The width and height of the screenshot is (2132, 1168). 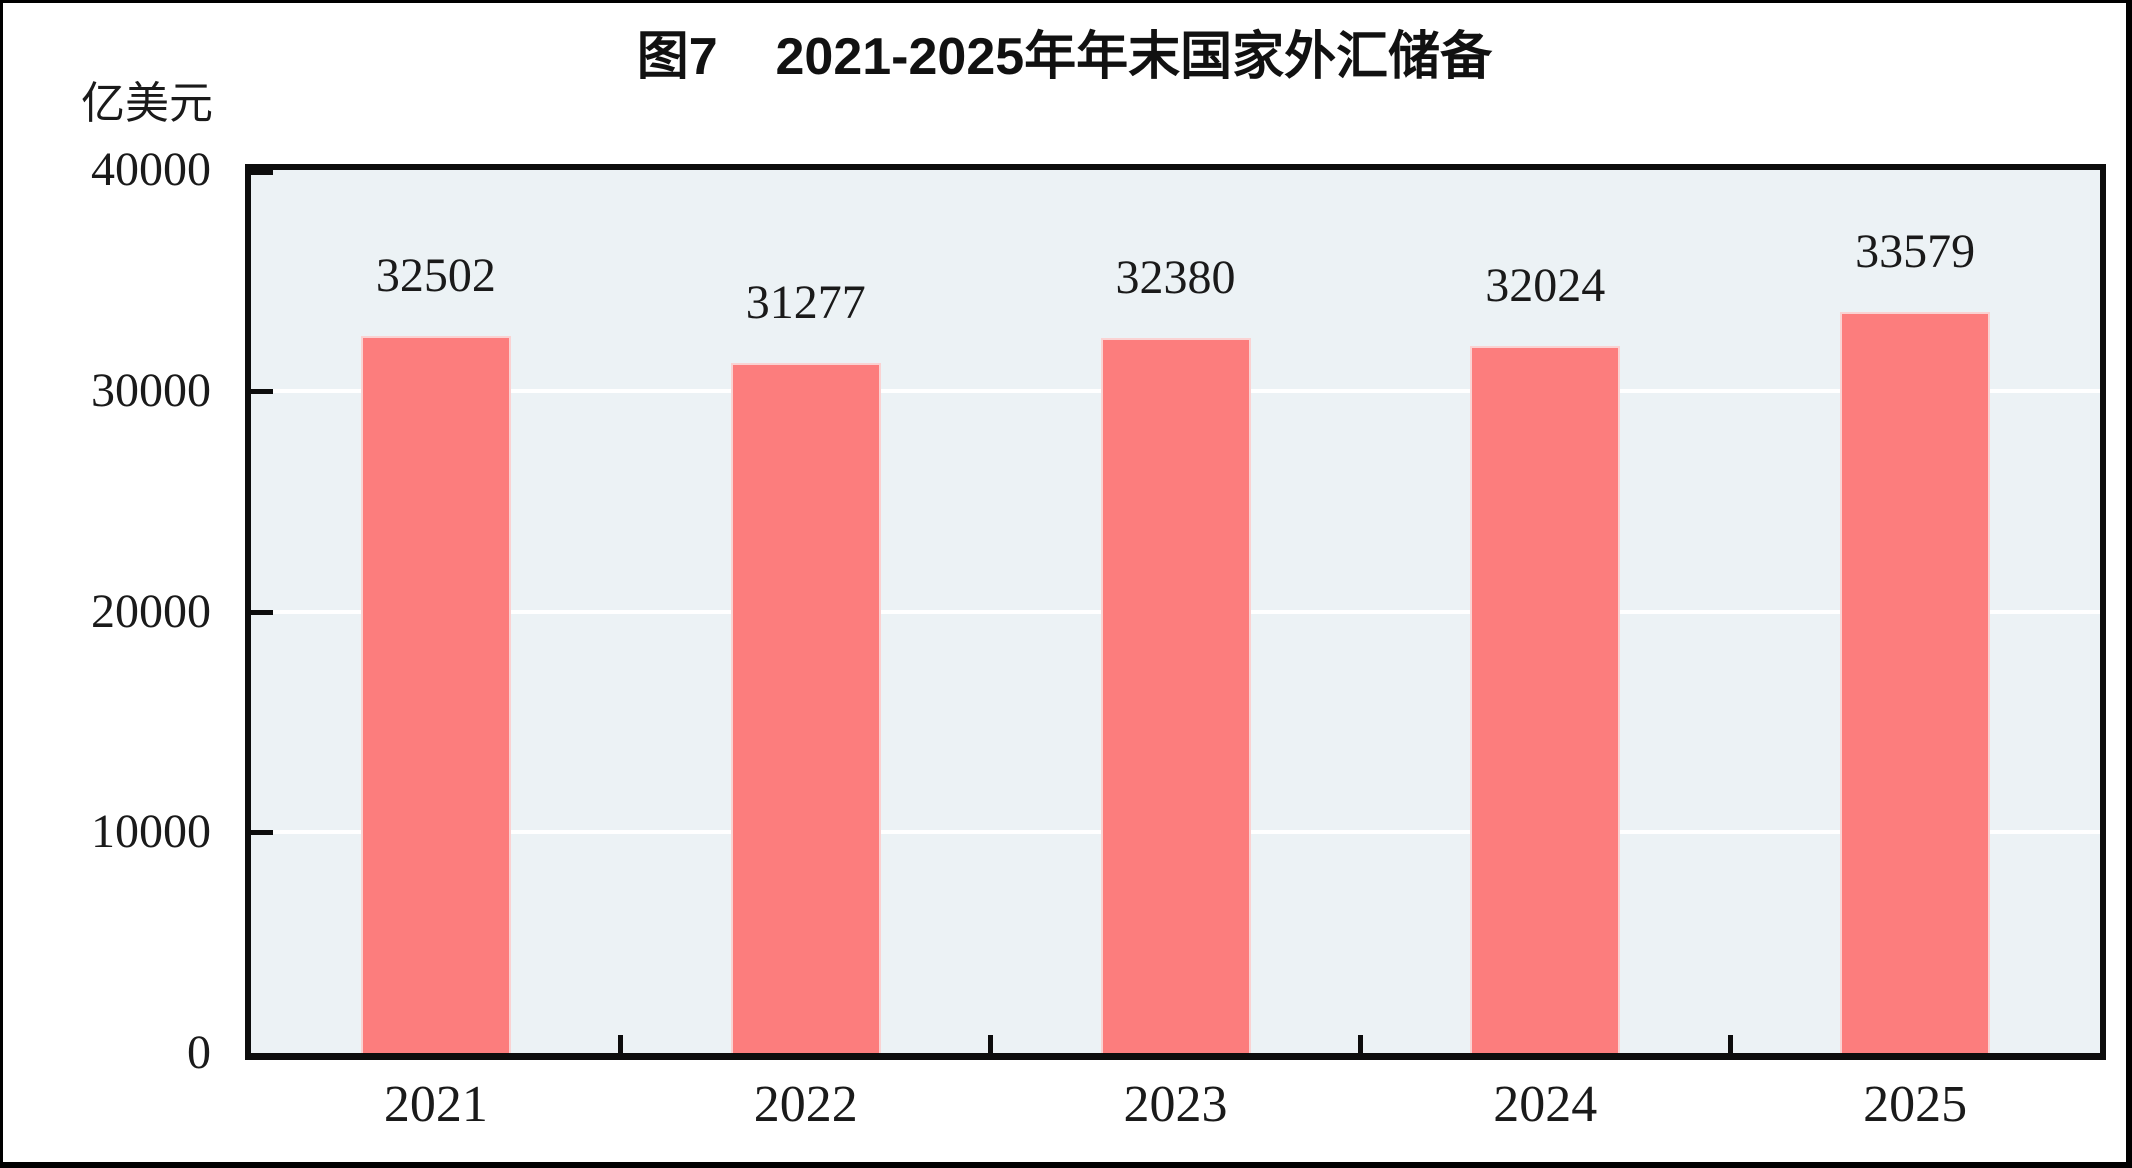 I want to click on bar-value-label-2021: 32502, so click(x=435, y=275).